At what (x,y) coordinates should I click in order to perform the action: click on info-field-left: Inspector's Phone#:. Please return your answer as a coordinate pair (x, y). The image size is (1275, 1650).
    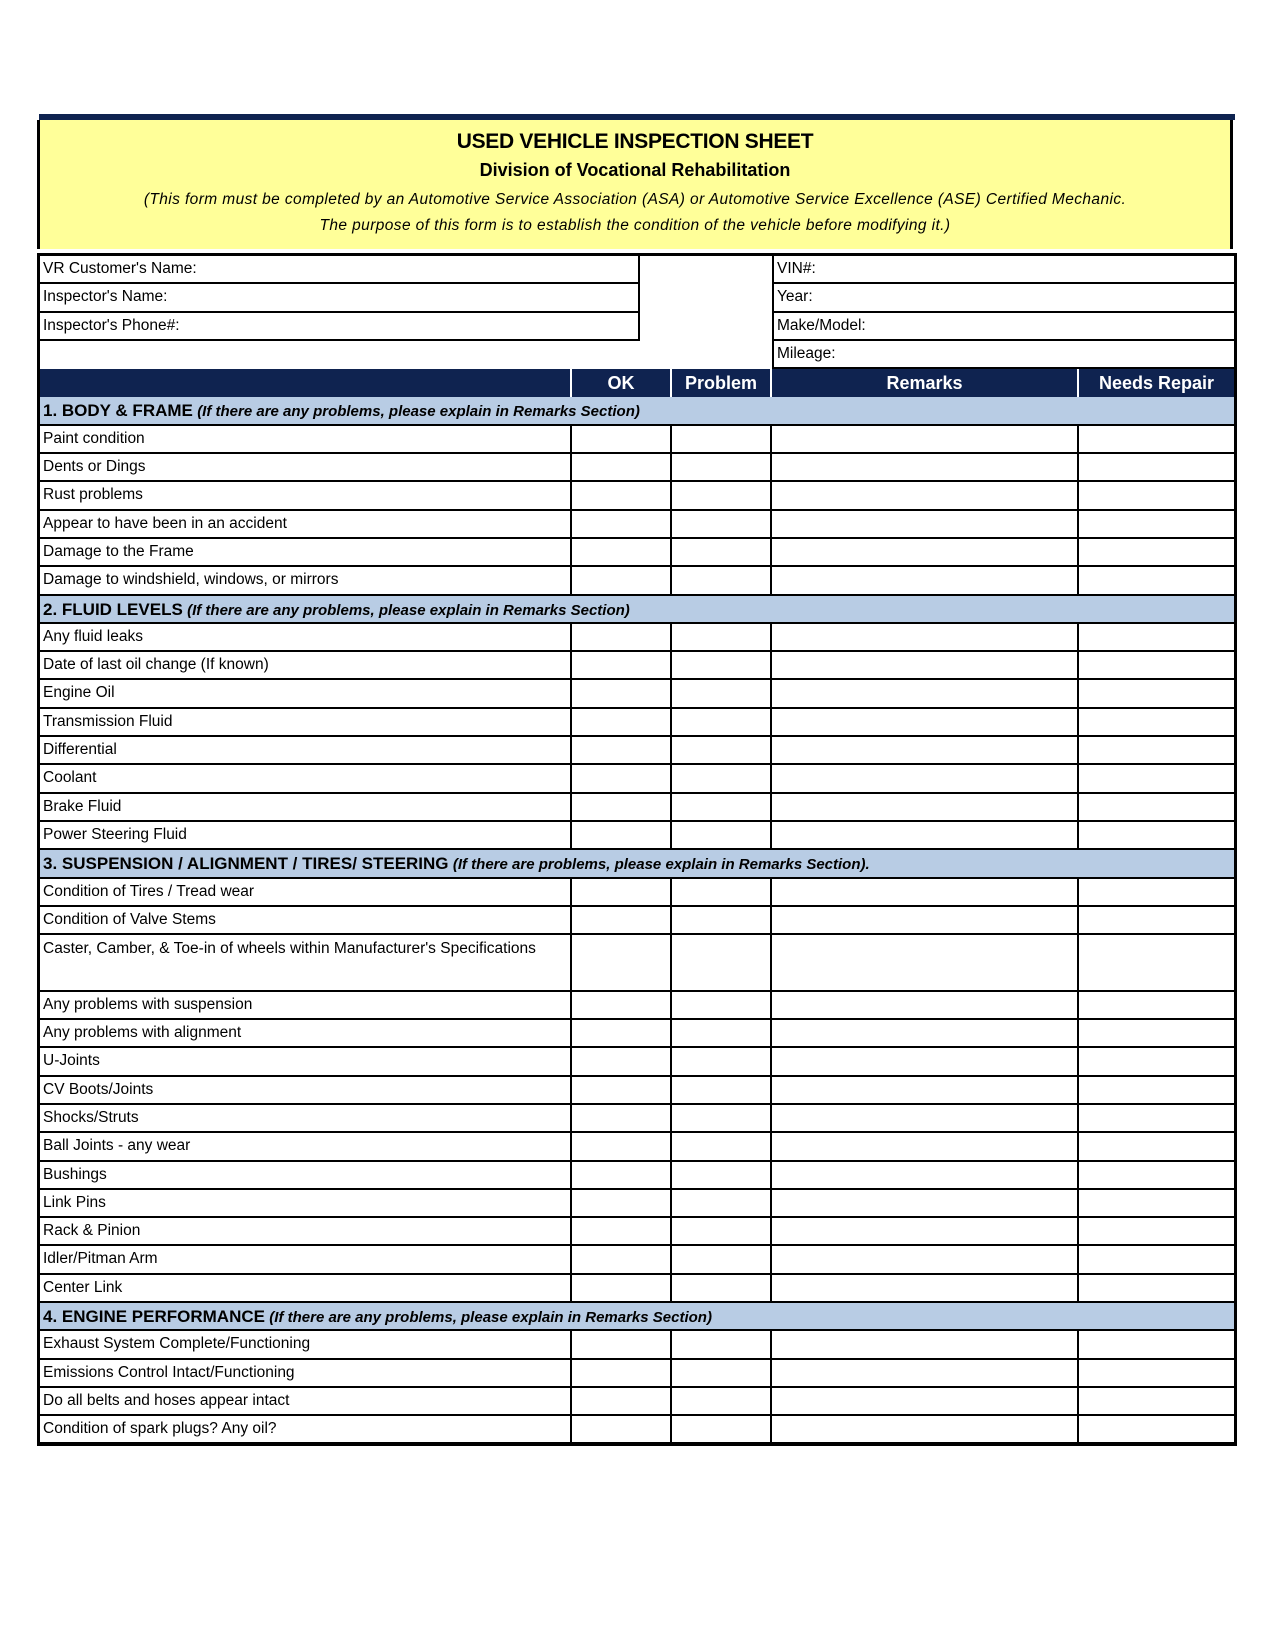
    Looking at the image, I should click on (340, 326).